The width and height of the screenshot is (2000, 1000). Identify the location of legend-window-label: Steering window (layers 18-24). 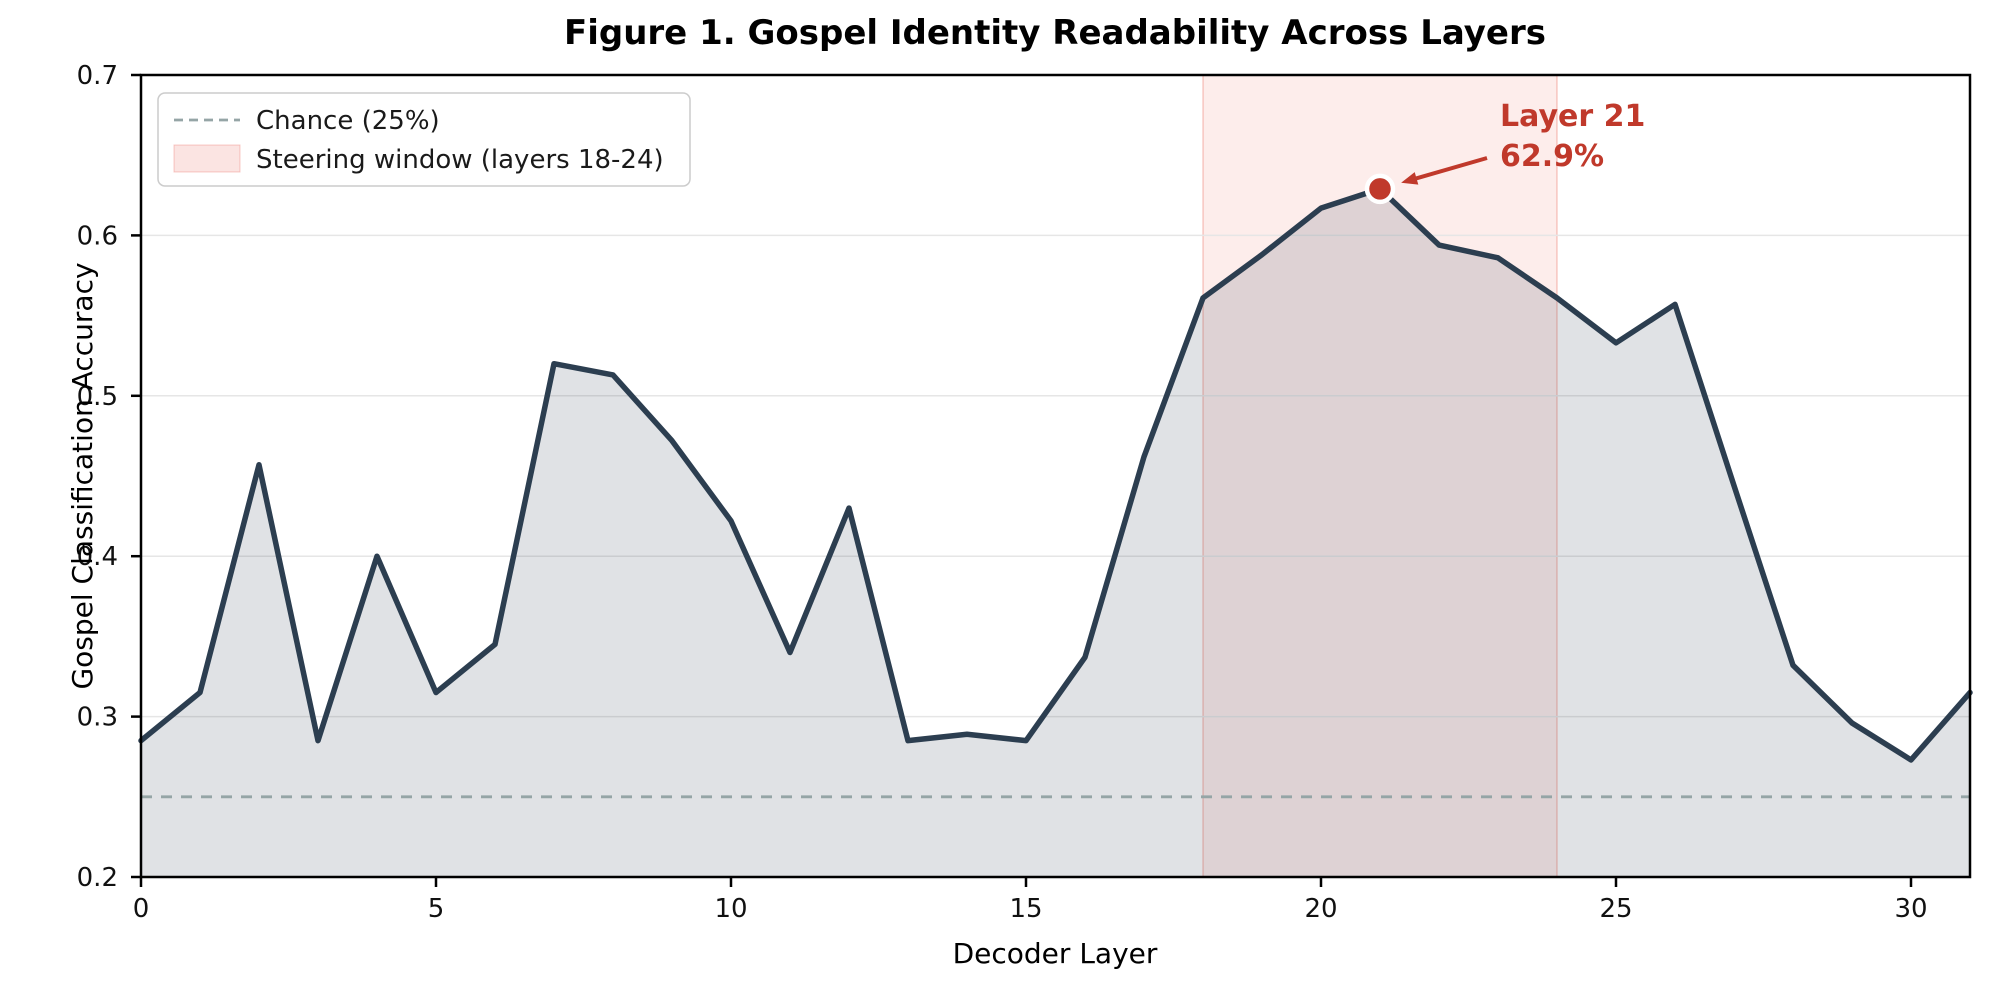
(460, 160).